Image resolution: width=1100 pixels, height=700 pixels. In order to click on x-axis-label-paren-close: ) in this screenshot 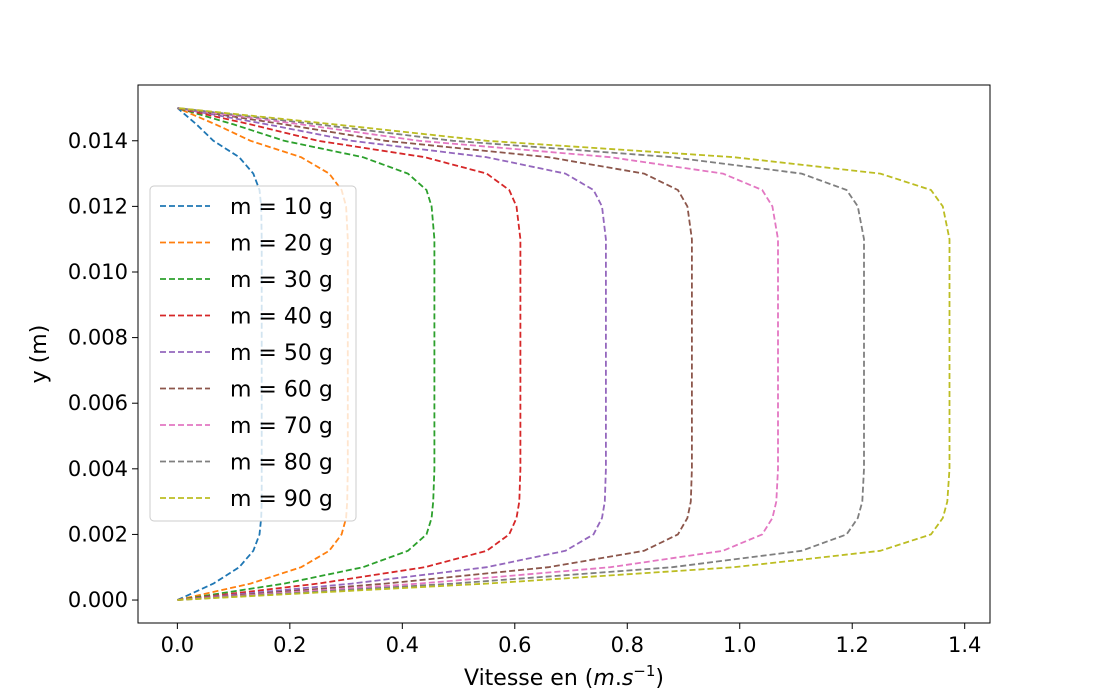, I will do `click(659, 678)`.